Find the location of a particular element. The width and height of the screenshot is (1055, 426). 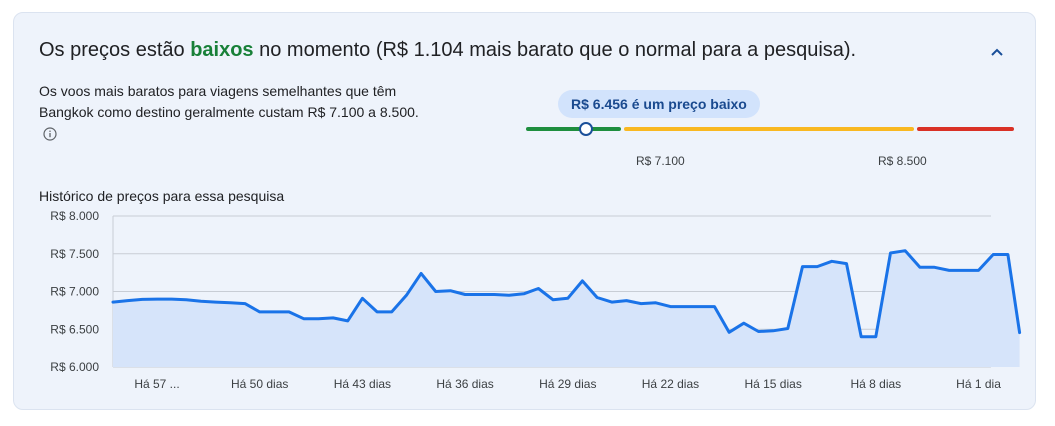

high-price-segment is located at coordinates (965, 129).